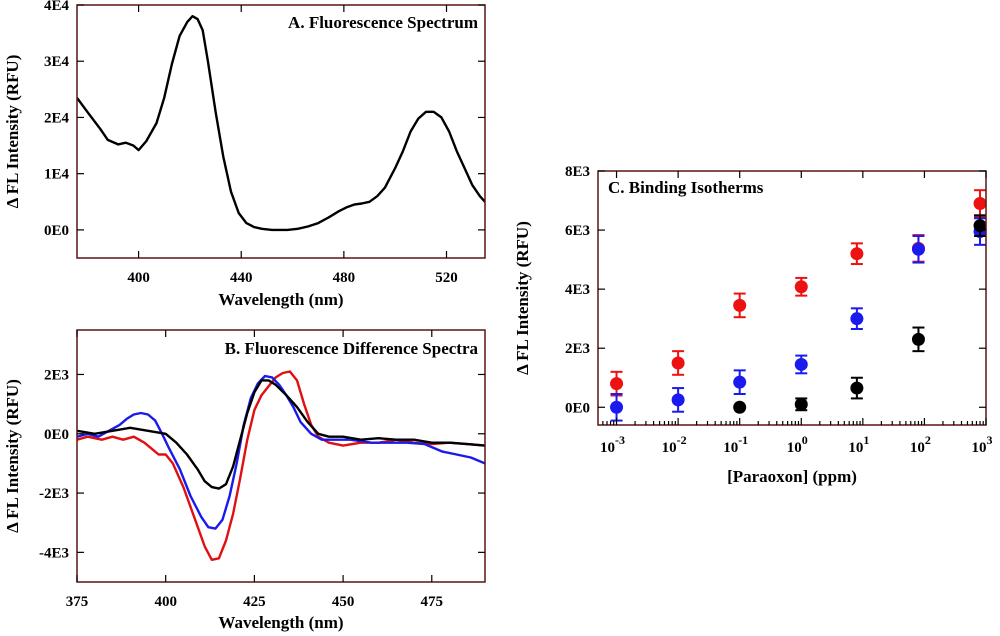 This screenshot has height=636, width=1000. I want to click on y-tick-label: 6E3, so click(577, 231).